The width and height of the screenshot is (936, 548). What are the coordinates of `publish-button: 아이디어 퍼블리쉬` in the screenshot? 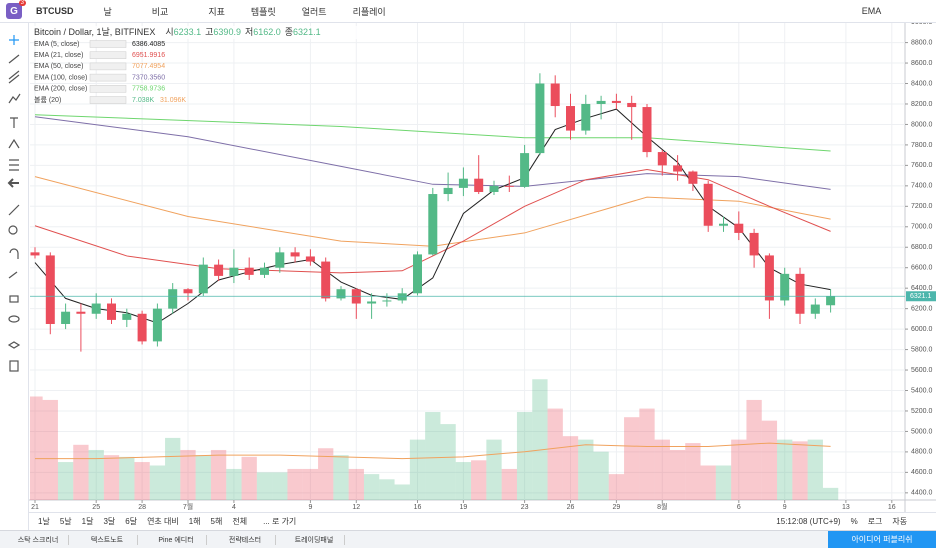 It's located at (882, 539).